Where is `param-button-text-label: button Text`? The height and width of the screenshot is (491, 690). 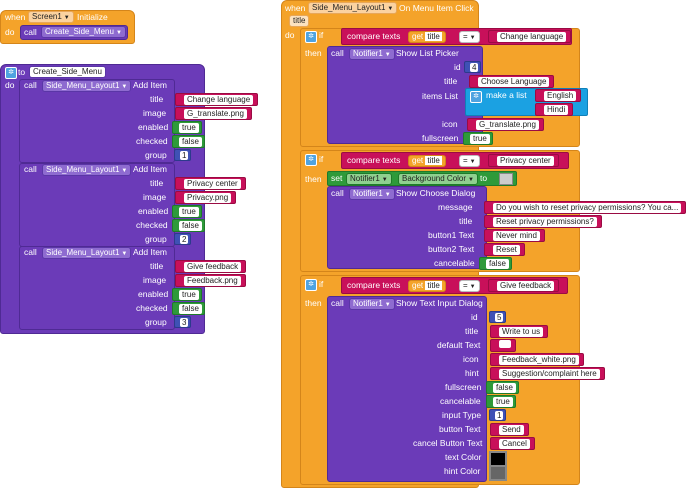 param-button-text-label: button Text is located at coordinates (460, 429).